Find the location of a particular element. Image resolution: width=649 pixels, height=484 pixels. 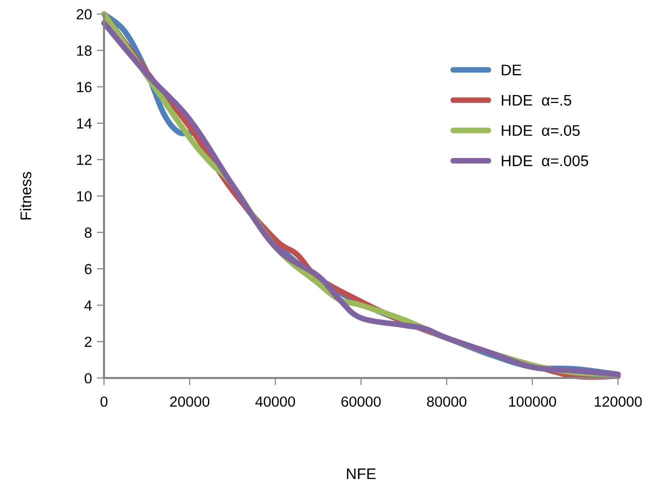

legend-label: HDE α=.5 is located at coordinates (537, 100).